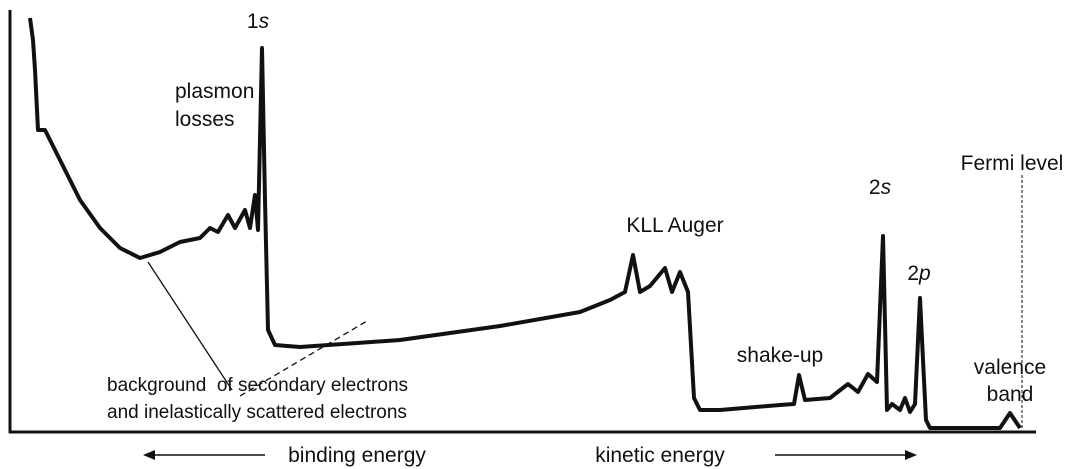 The image size is (1078, 469). I want to click on label-valence: band, so click(1010, 394).